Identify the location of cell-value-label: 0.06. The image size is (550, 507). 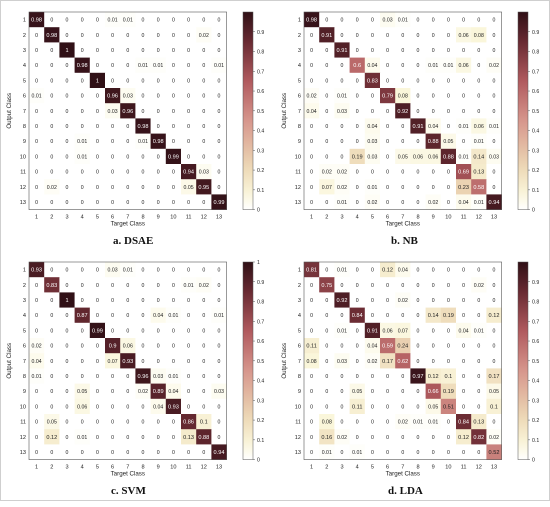
(433, 157).